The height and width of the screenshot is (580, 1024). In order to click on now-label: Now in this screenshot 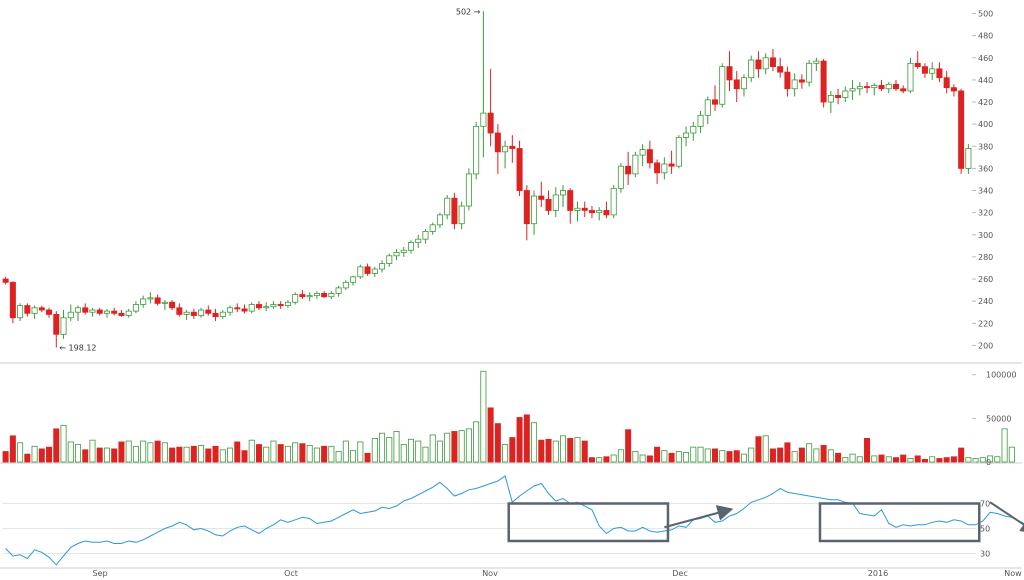, I will do `click(1013, 573)`.